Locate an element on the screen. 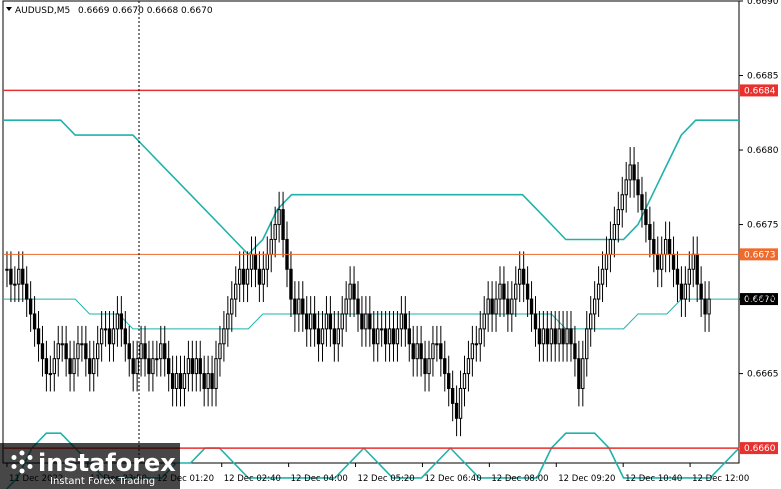 The image size is (781, 489). y-tick-label: 0.6675 is located at coordinates (763, 226).